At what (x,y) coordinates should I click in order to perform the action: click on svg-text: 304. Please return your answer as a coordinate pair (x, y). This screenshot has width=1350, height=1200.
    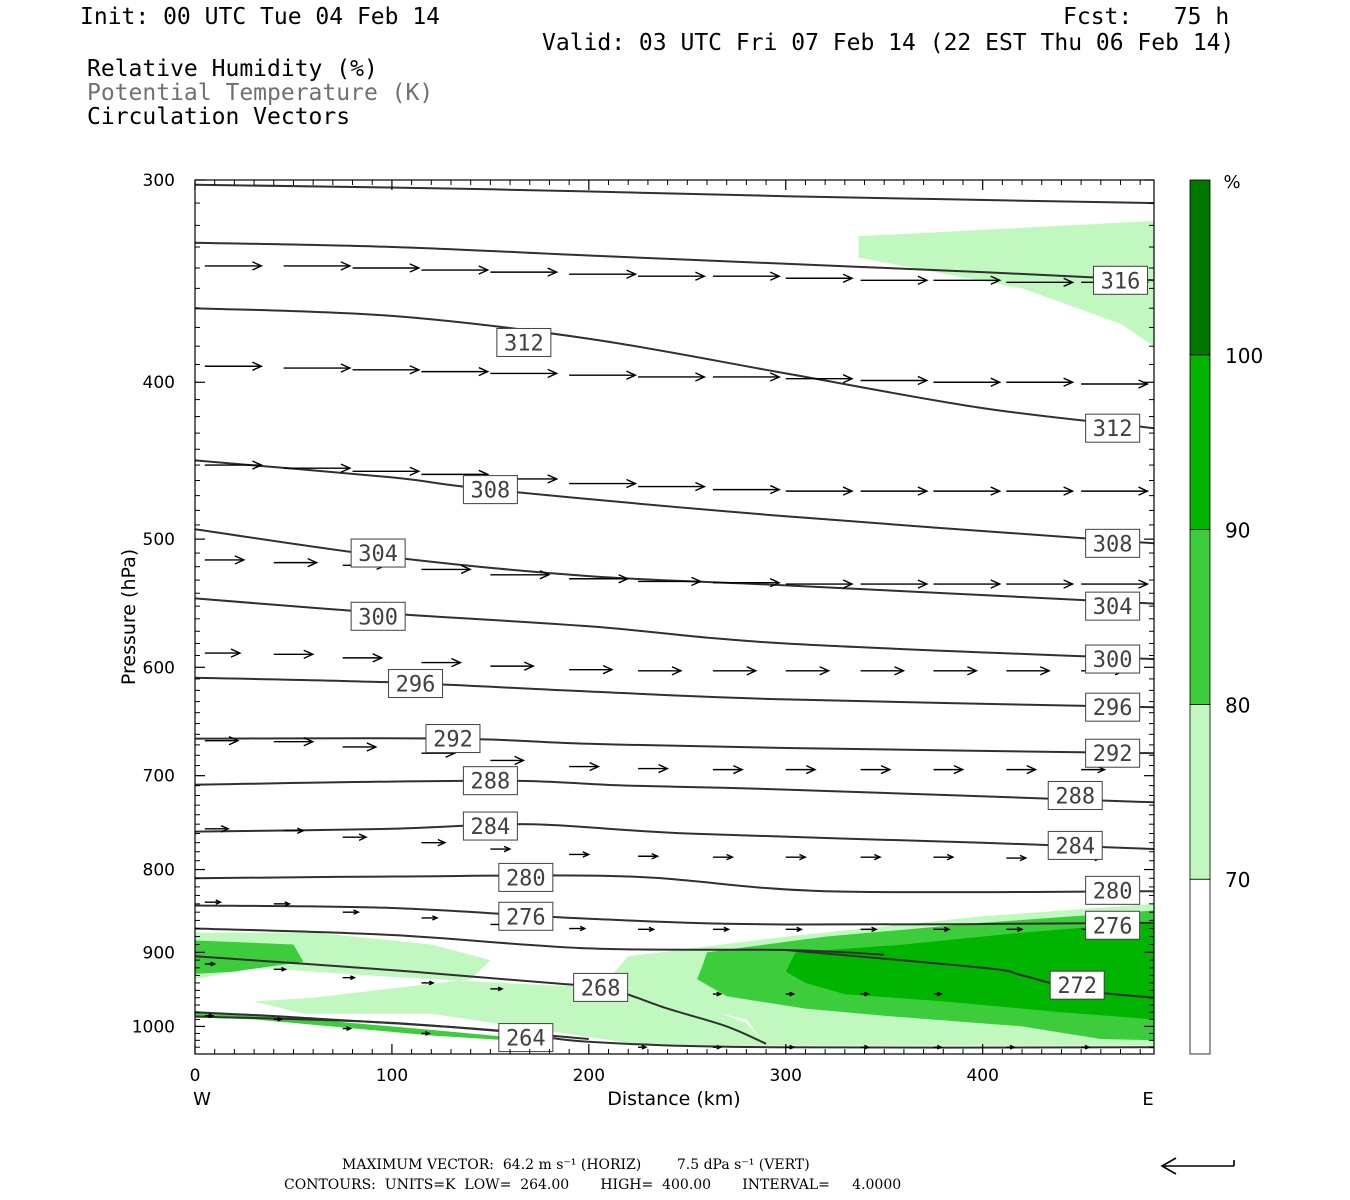
    Looking at the image, I should click on (1113, 607).